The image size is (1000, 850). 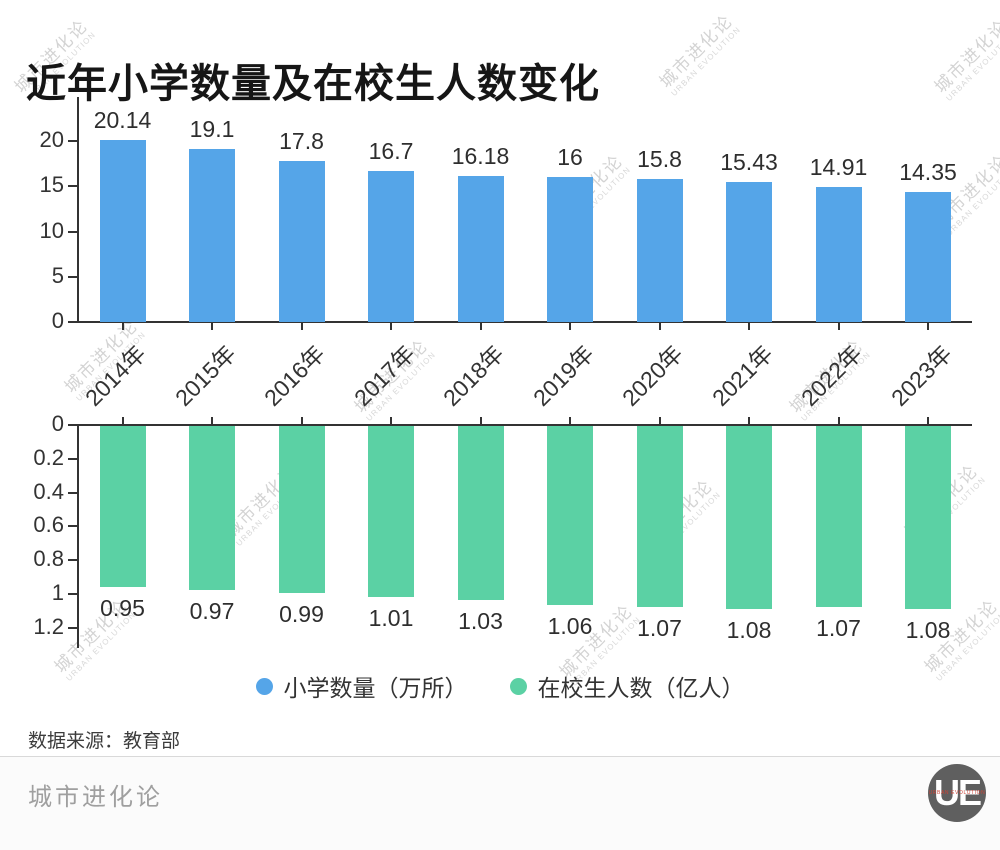 I want to click on value-label-students: 1.07, so click(x=659, y=627).